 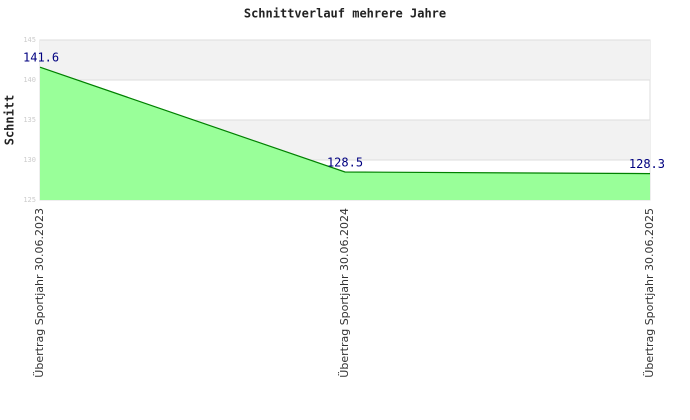 What do you see at coordinates (647, 164) in the screenshot?
I see `value-label: 128.3` at bounding box center [647, 164].